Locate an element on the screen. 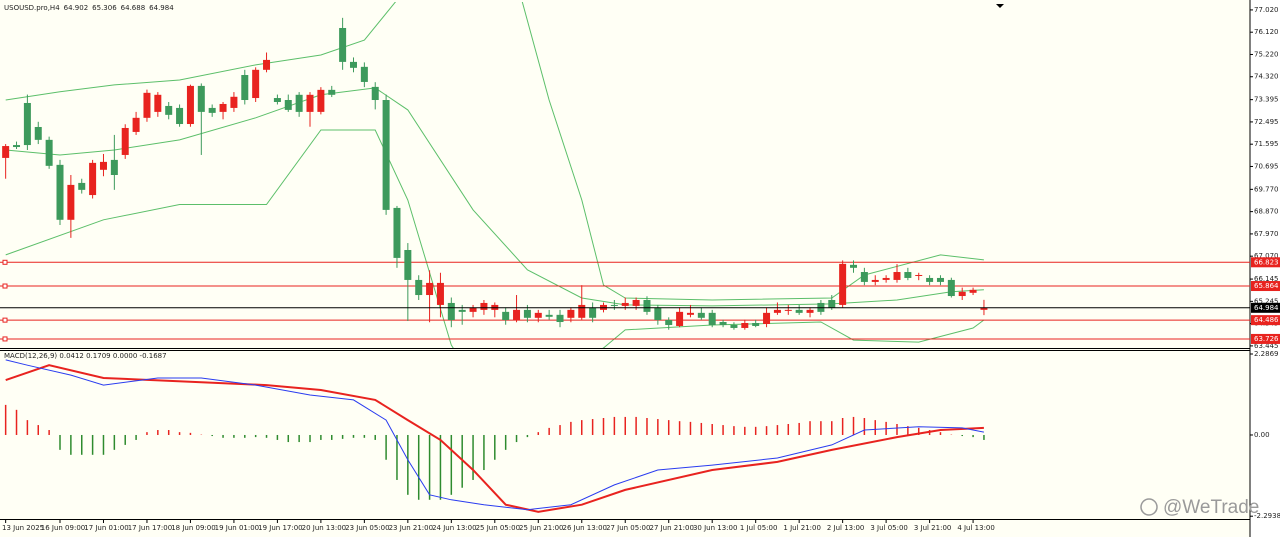 The width and height of the screenshot is (1280, 537). y-tick-label: 71.595 is located at coordinates (1266, 144).